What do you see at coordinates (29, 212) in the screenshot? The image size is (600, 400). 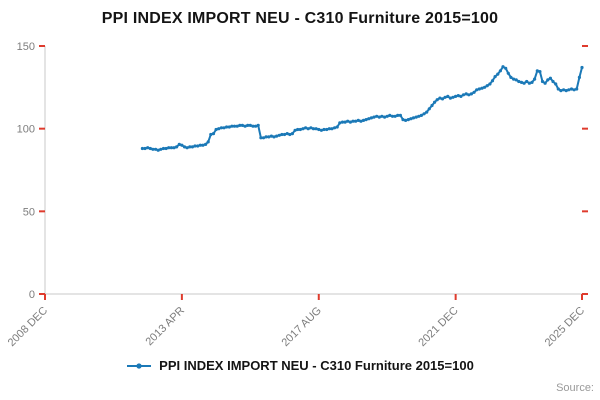 I see `y-tick-label: 50` at bounding box center [29, 212].